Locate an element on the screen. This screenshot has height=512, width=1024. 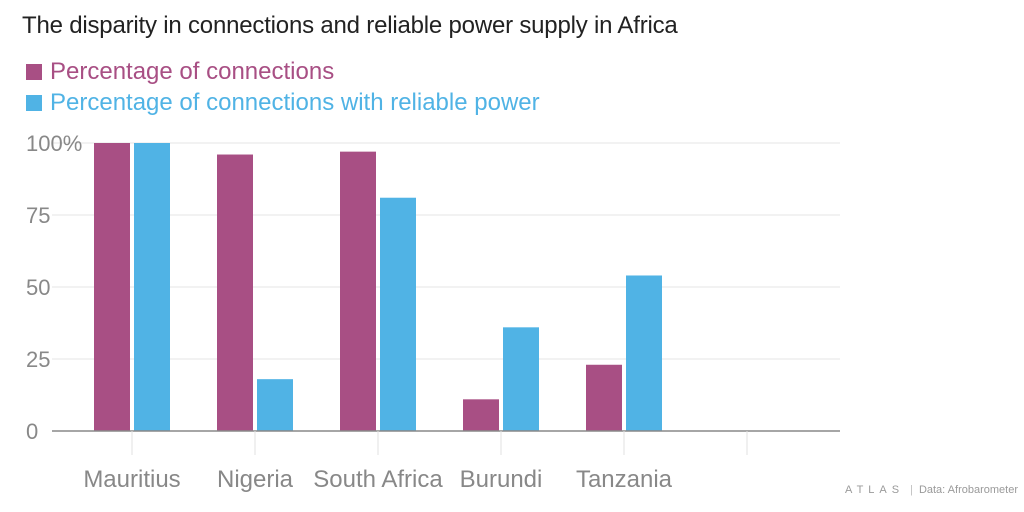
x-category-label: Burundi is located at coordinates (501, 479).